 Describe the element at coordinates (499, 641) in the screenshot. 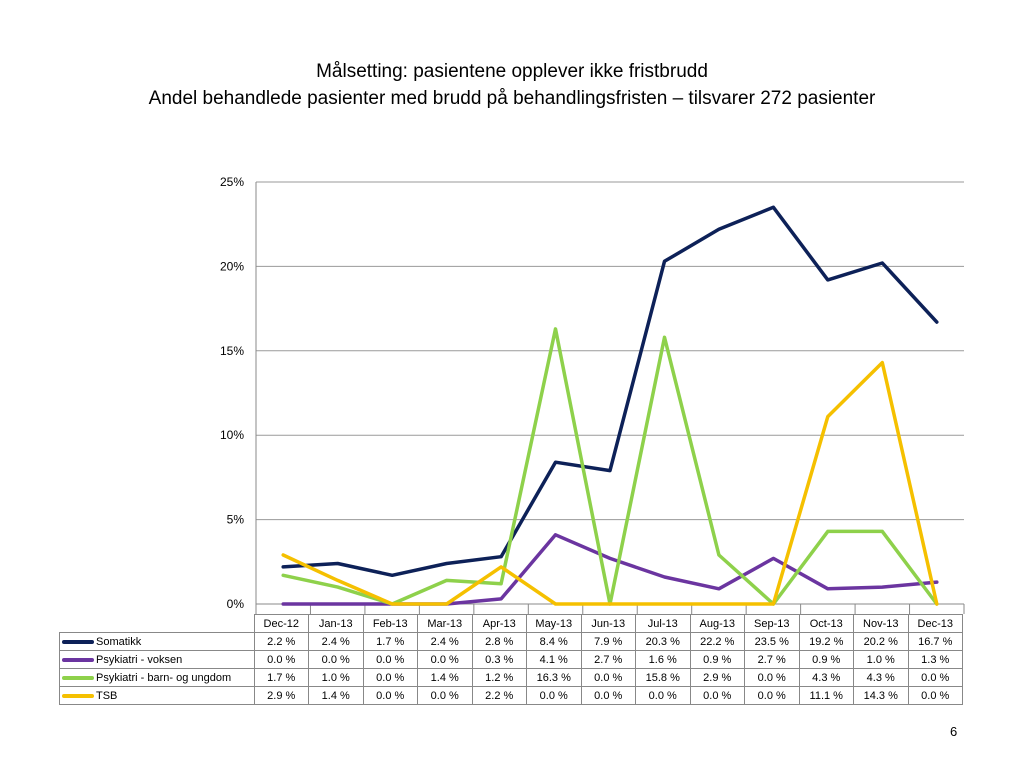

I see `data-label: 2.8 %` at that location.